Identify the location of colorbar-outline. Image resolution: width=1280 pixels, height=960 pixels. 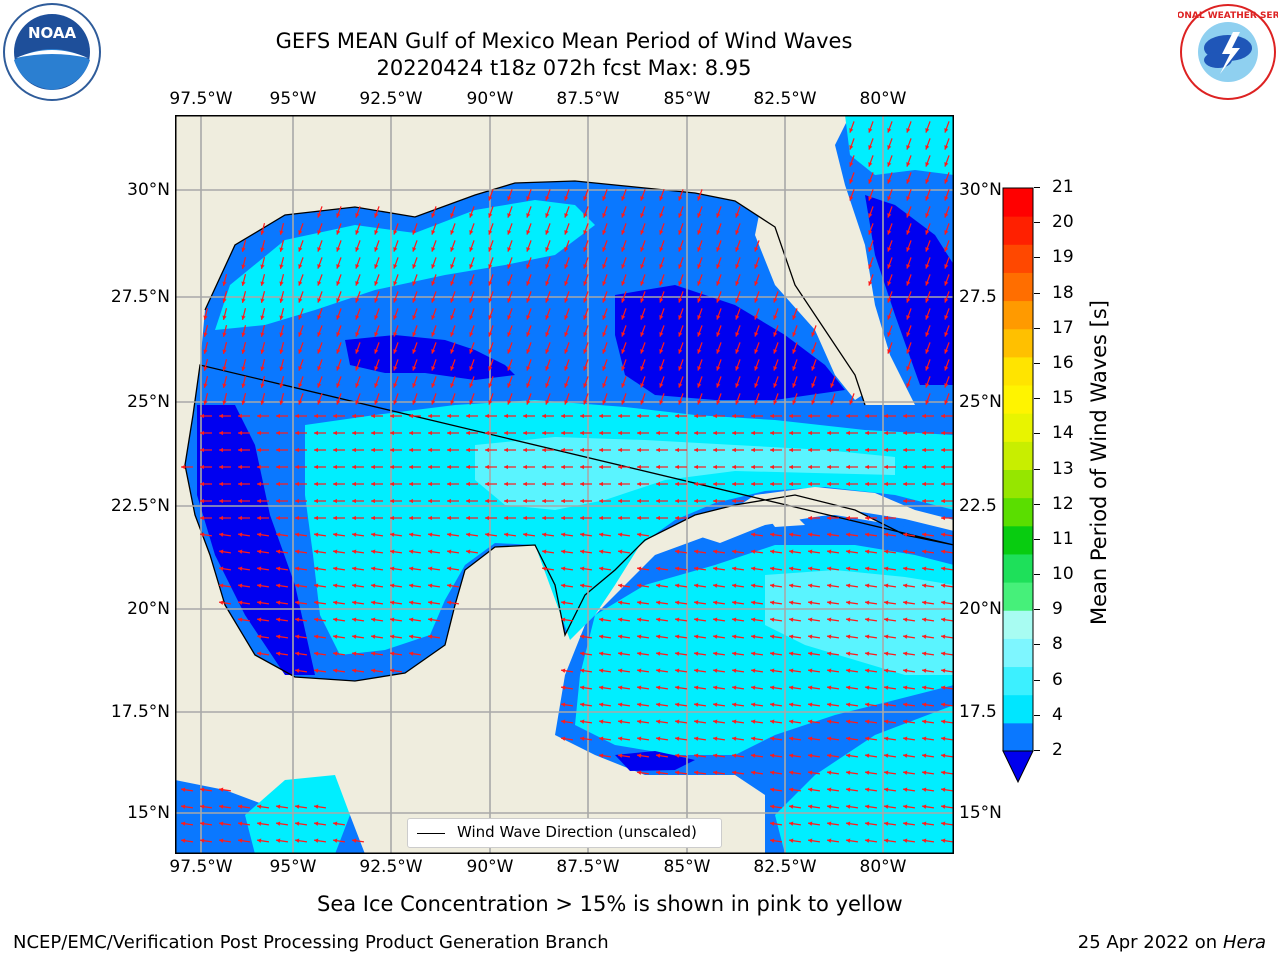
(1018, 469).